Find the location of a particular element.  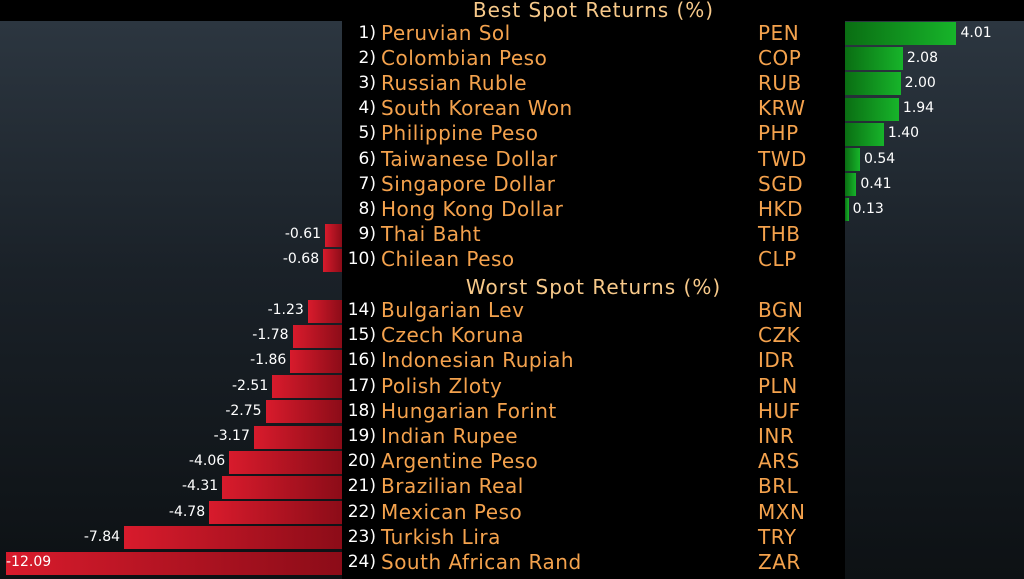

currency-name-ars: Argentine Peso is located at coordinates (460, 461).